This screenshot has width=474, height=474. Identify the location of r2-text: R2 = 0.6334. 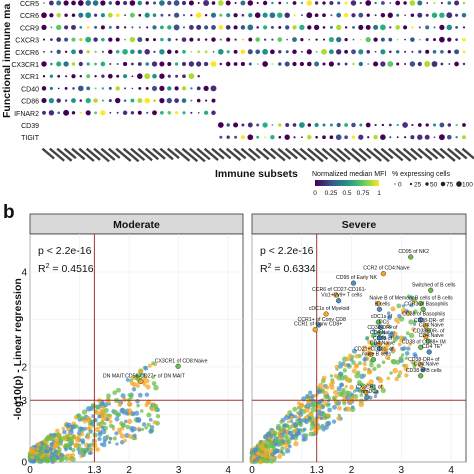
(288, 269).